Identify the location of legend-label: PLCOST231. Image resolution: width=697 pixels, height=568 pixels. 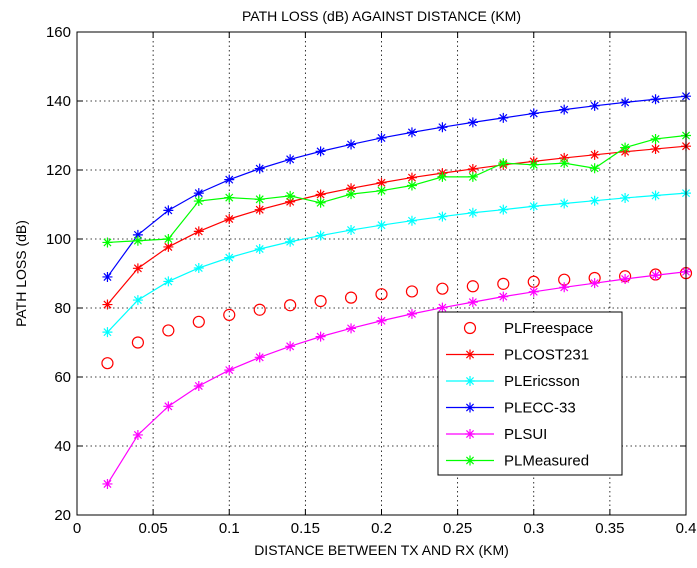
(546, 355).